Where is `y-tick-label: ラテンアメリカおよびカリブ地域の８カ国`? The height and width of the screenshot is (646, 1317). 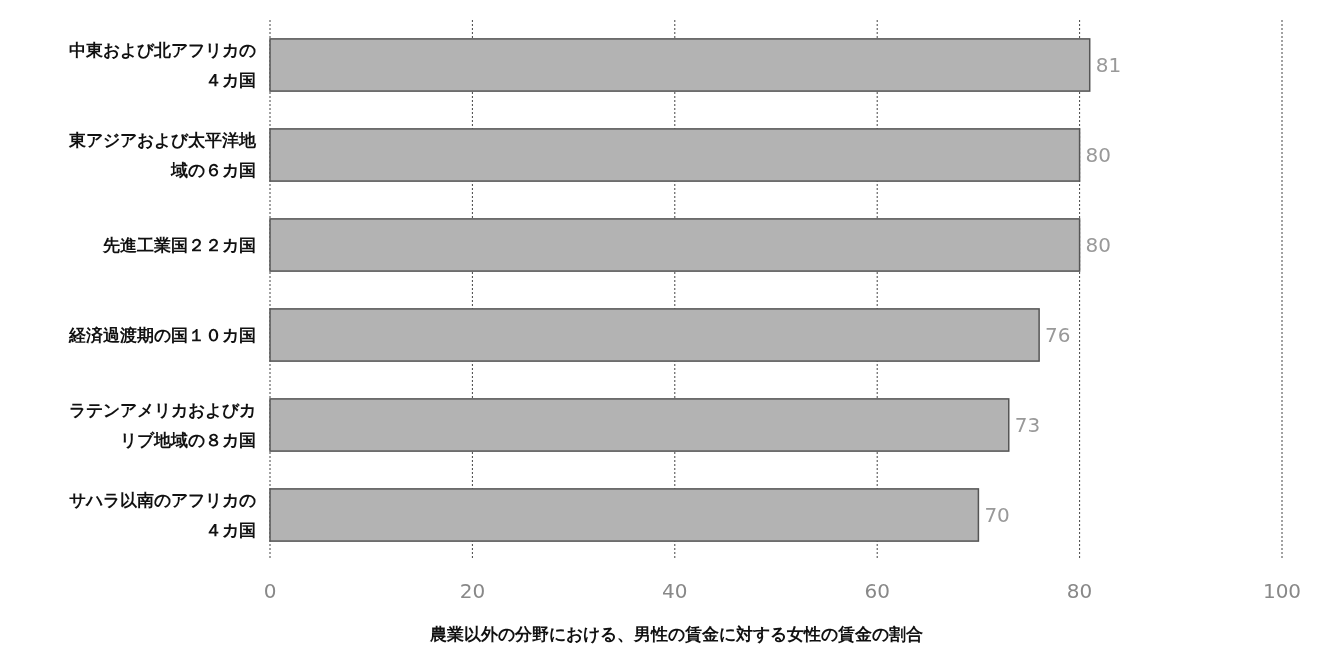 y-tick-label: ラテンアメリカおよびカリブ地域の８カ国 is located at coordinates (162, 425).